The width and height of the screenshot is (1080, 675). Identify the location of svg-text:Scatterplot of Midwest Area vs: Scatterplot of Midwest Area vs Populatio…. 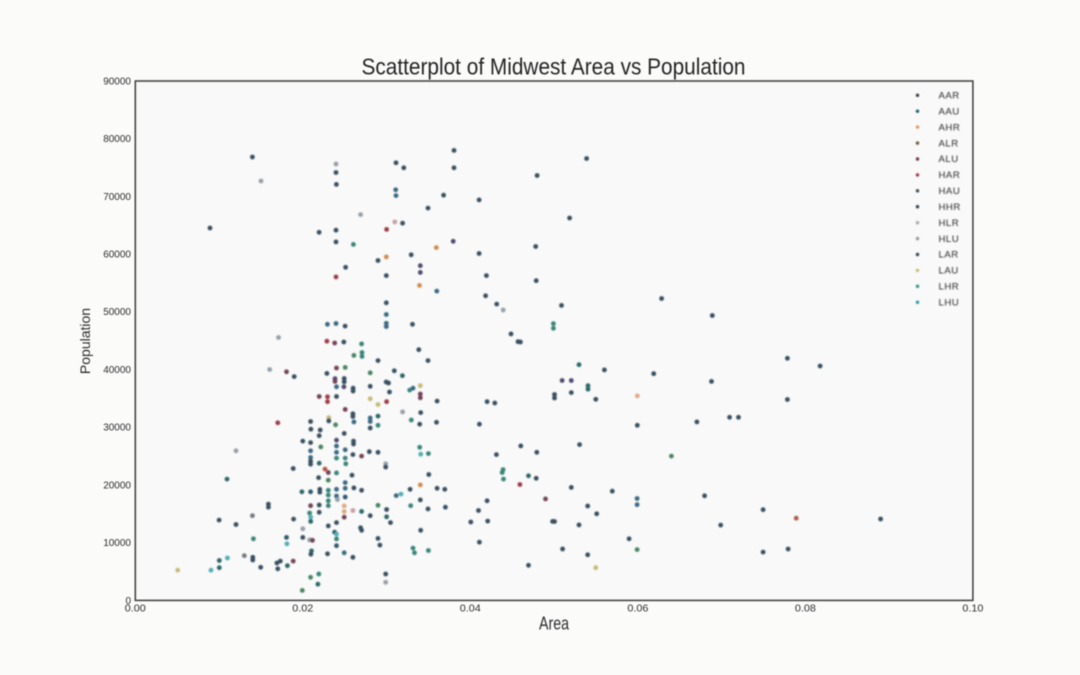
(554, 67).